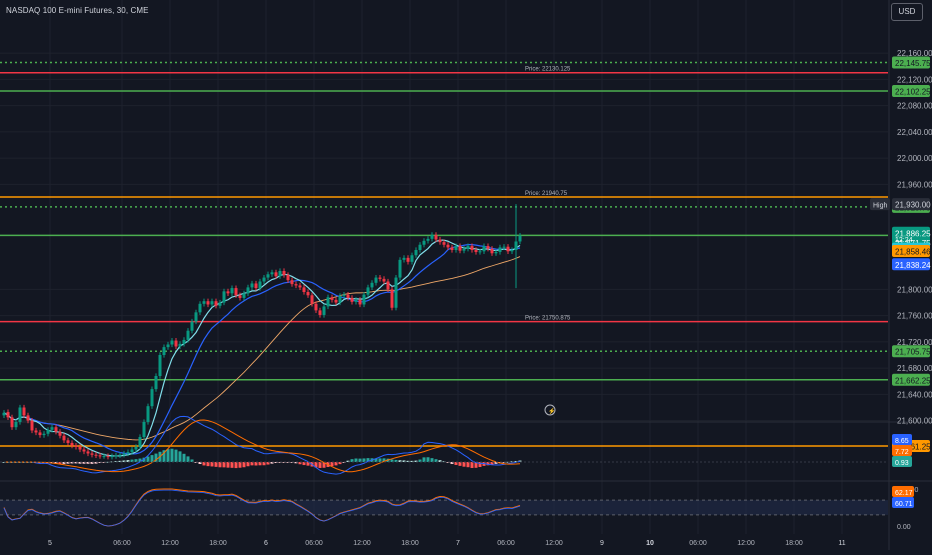 The image size is (932, 555). I want to click on currency-selector: USD, so click(907, 12).